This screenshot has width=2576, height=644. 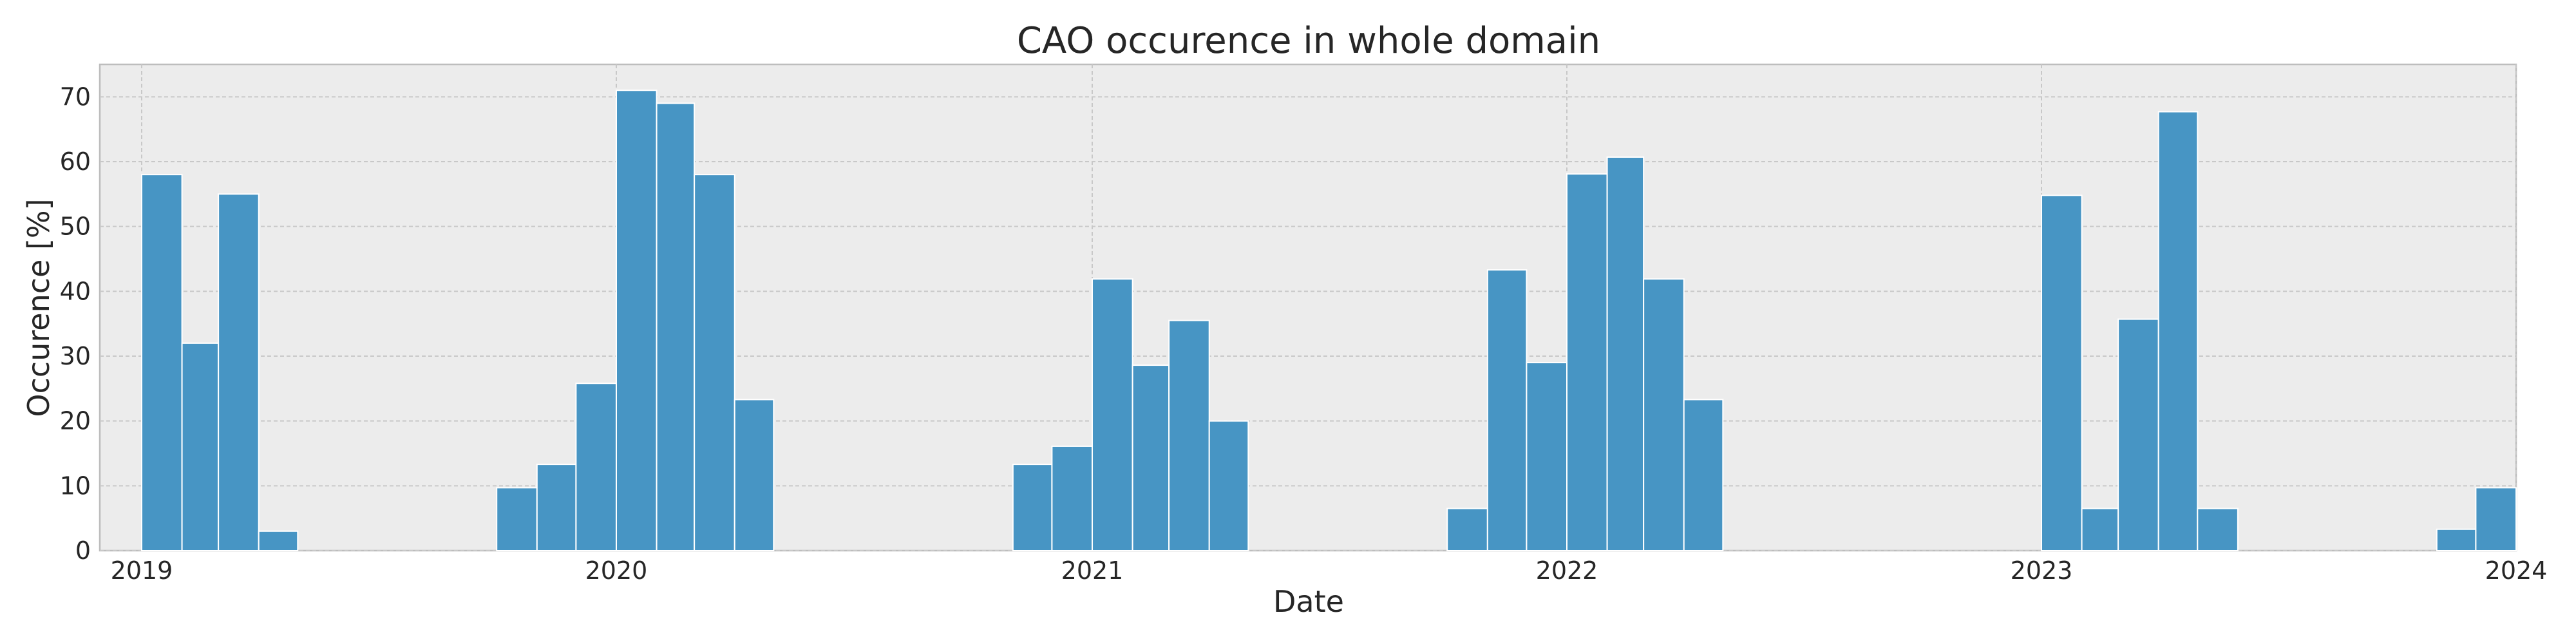 What do you see at coordinates (75, 96) in the screenshot?
I see `y-tick-label: 70` at bounding box center [75, 96].